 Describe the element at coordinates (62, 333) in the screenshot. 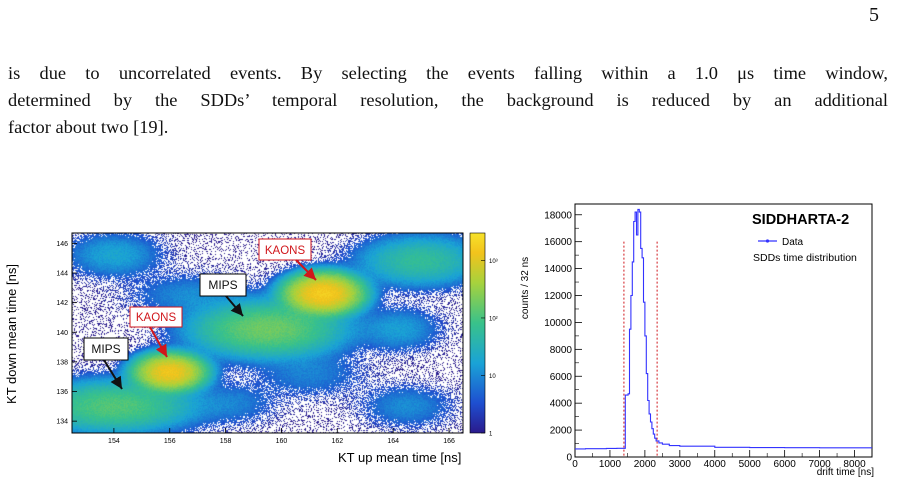

I see `heatmap-y-tick-label: 140` at that location.